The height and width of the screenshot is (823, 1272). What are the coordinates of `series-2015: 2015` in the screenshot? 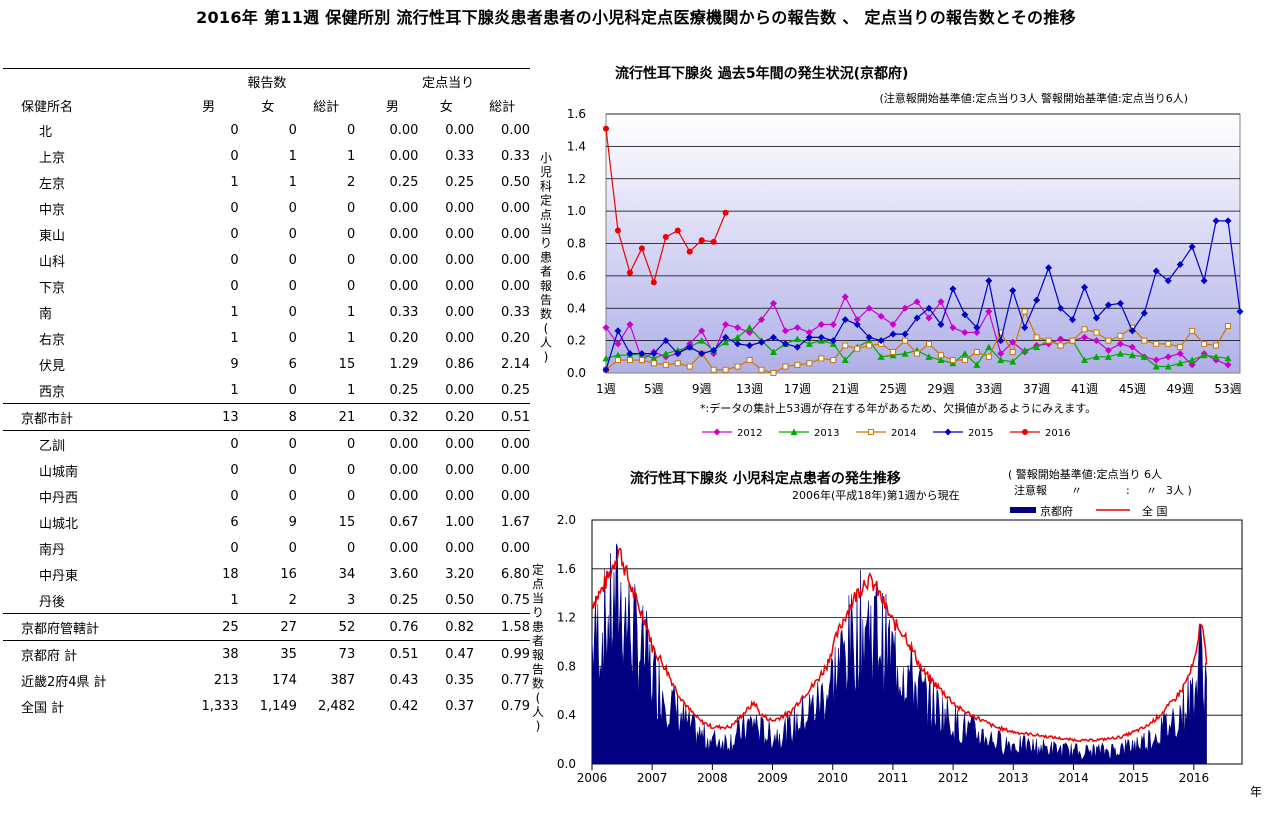 It's located at (923, 328).